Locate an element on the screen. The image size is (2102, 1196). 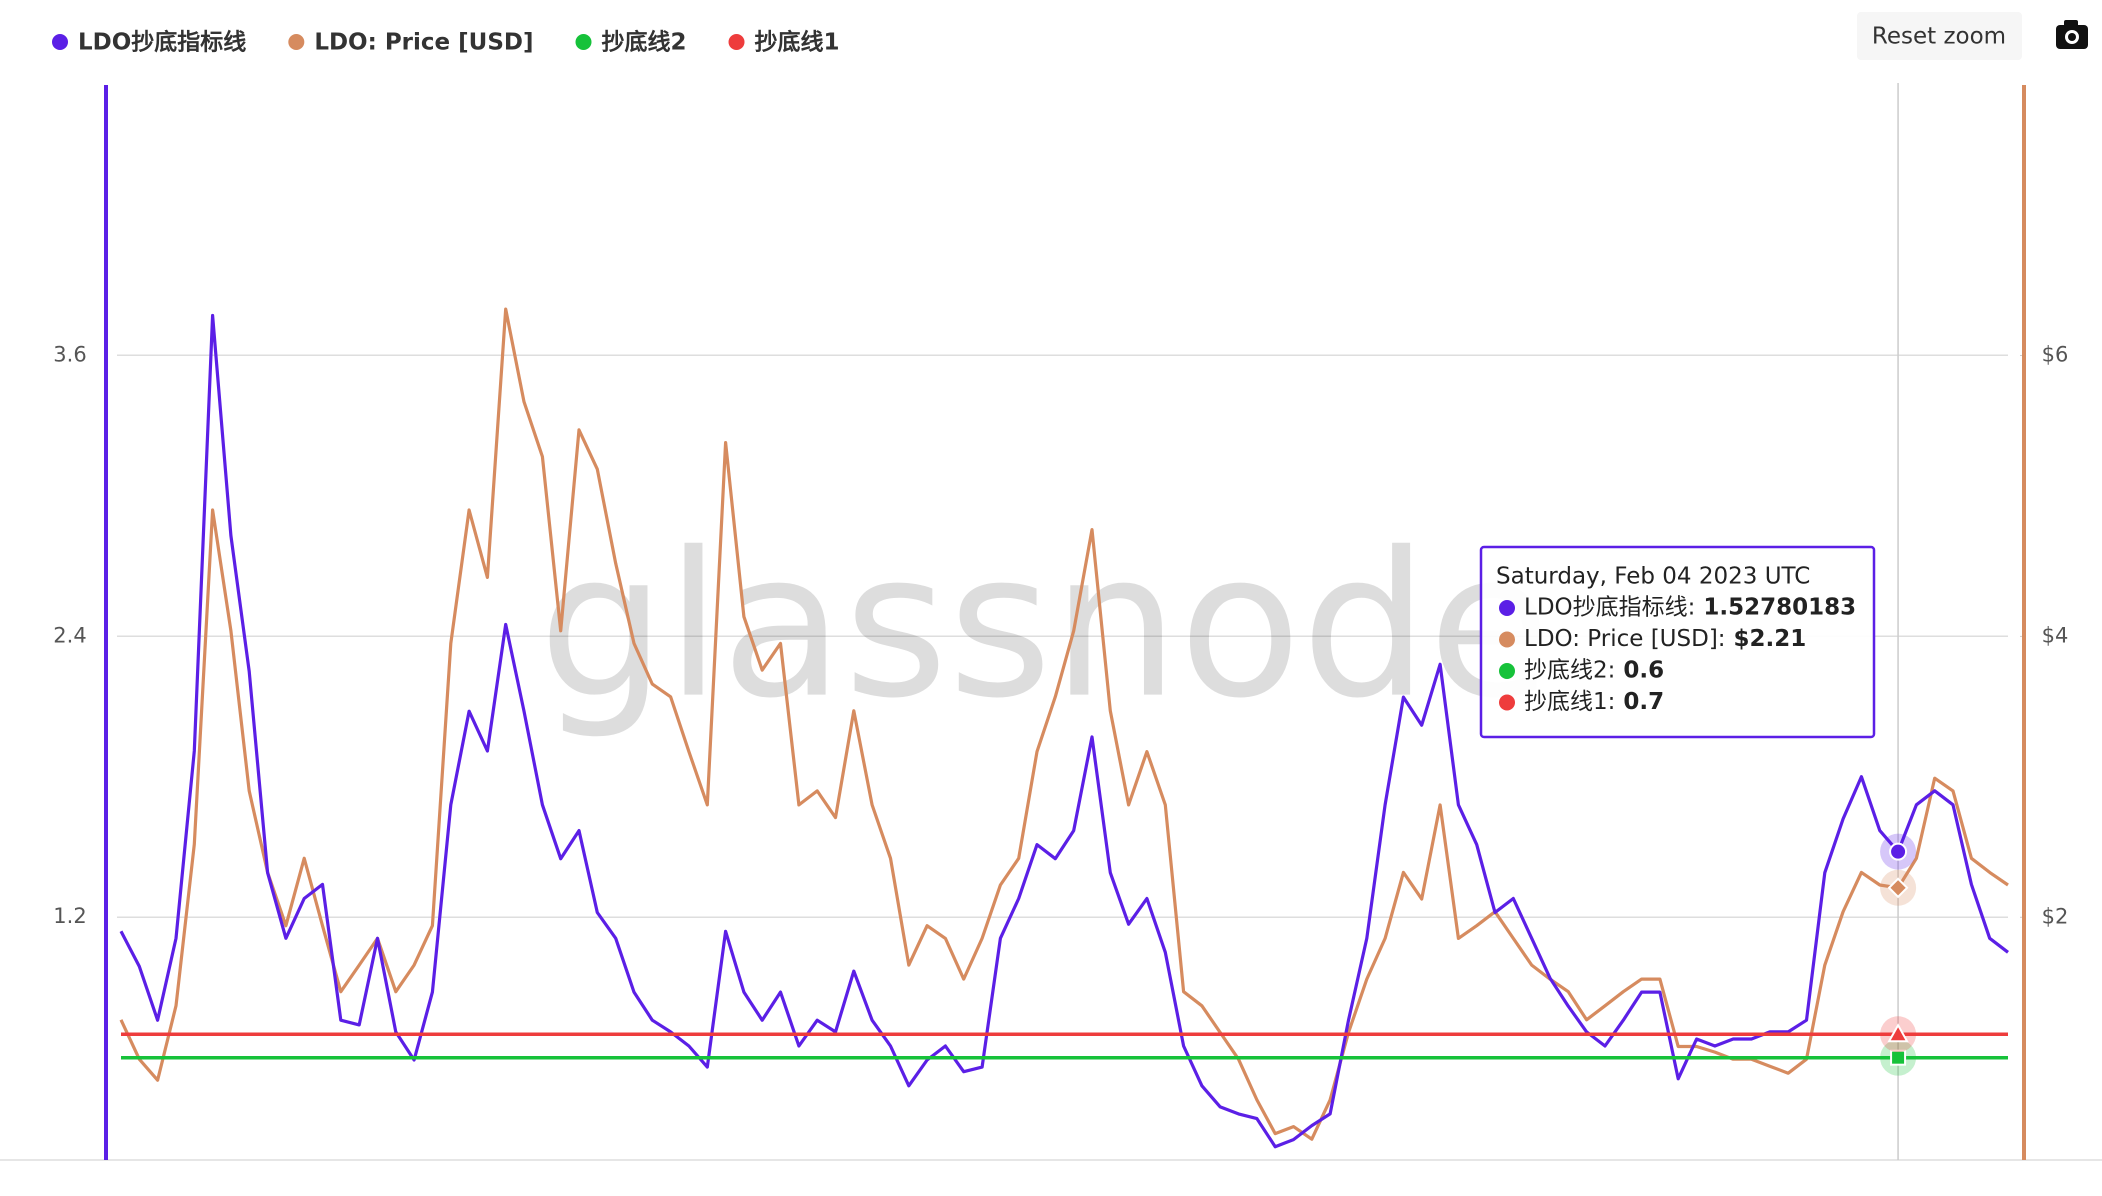
legend-label: 抄底线1 is located at coordinates (797, 42).